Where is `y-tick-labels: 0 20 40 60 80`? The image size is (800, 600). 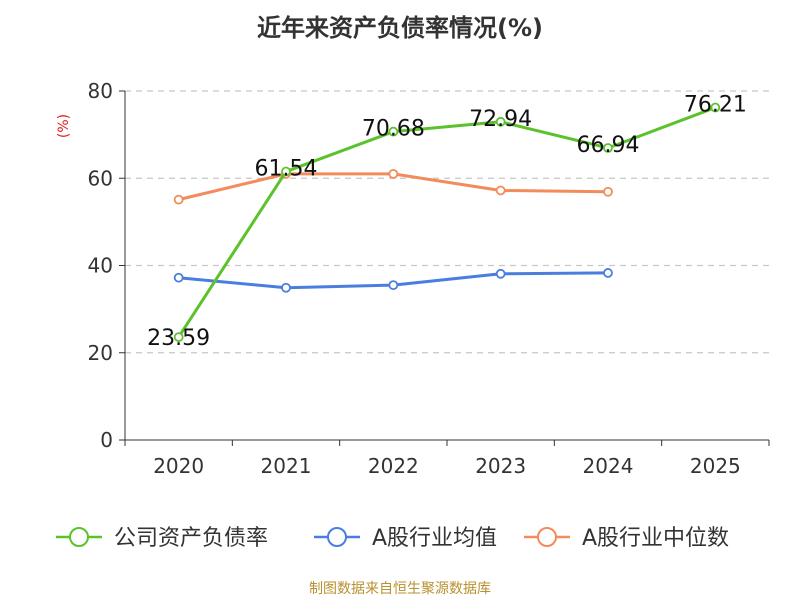 y-tick-labels: 0 20 40 60 80 is located at coordinates (100, 265).